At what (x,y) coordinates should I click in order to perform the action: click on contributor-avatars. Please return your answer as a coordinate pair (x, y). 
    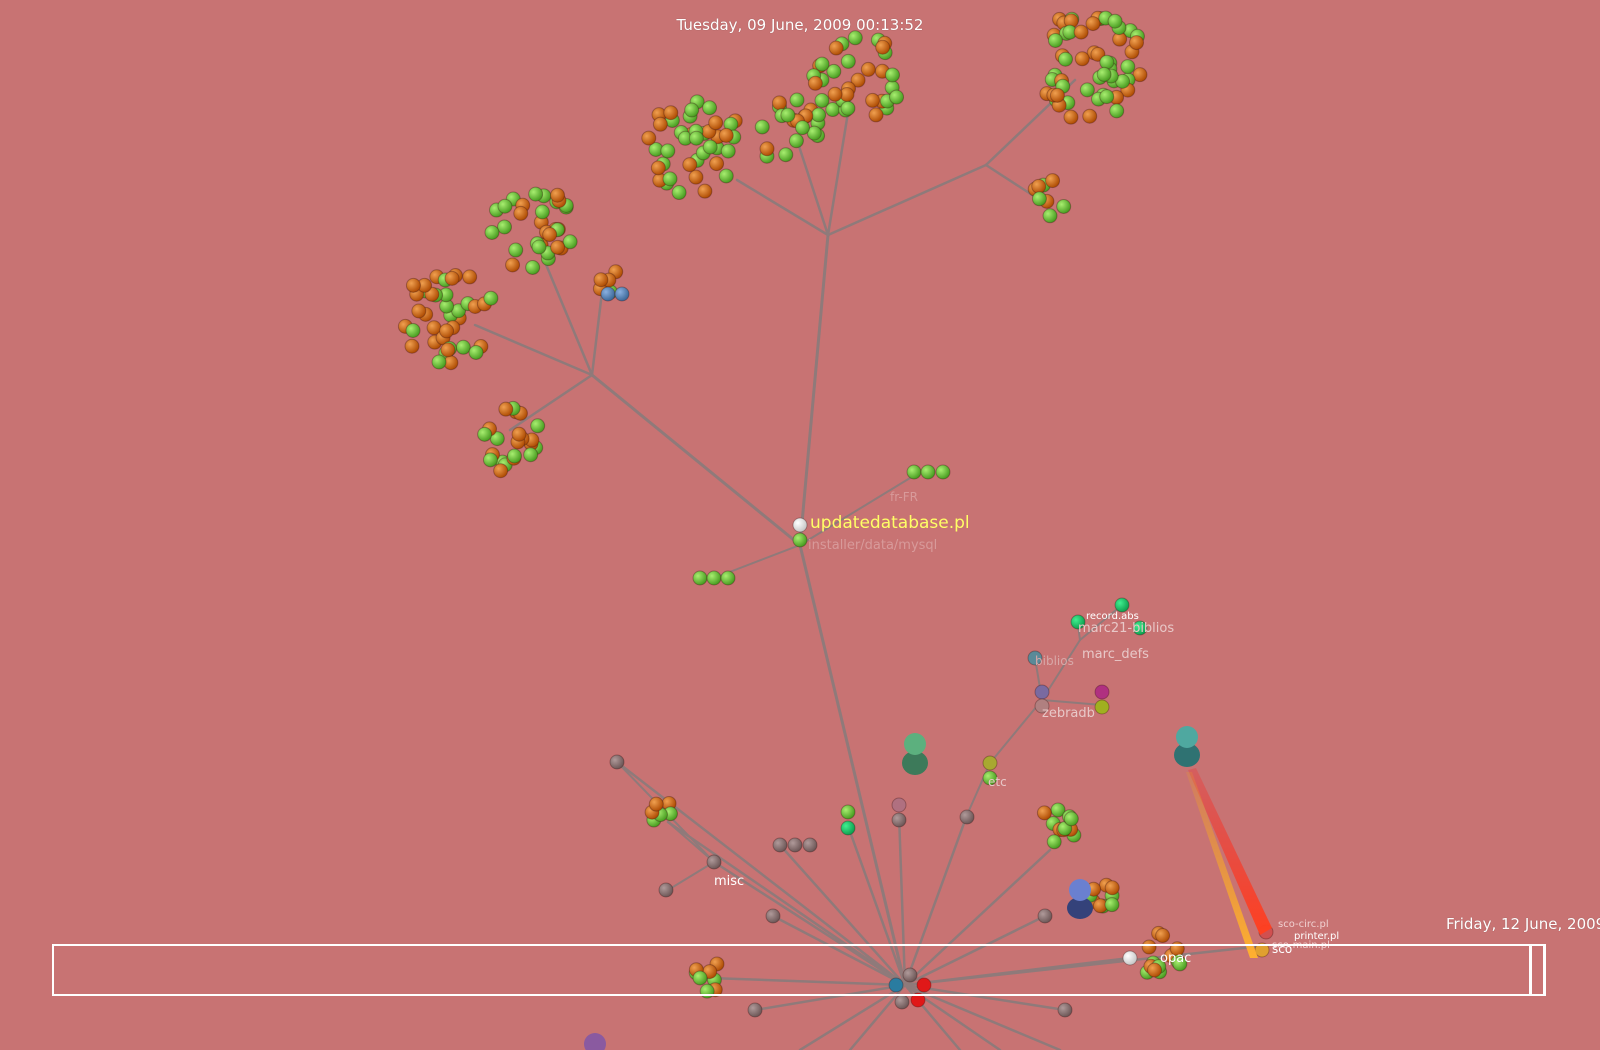
    Looking at the image, I should click on (892, 888).